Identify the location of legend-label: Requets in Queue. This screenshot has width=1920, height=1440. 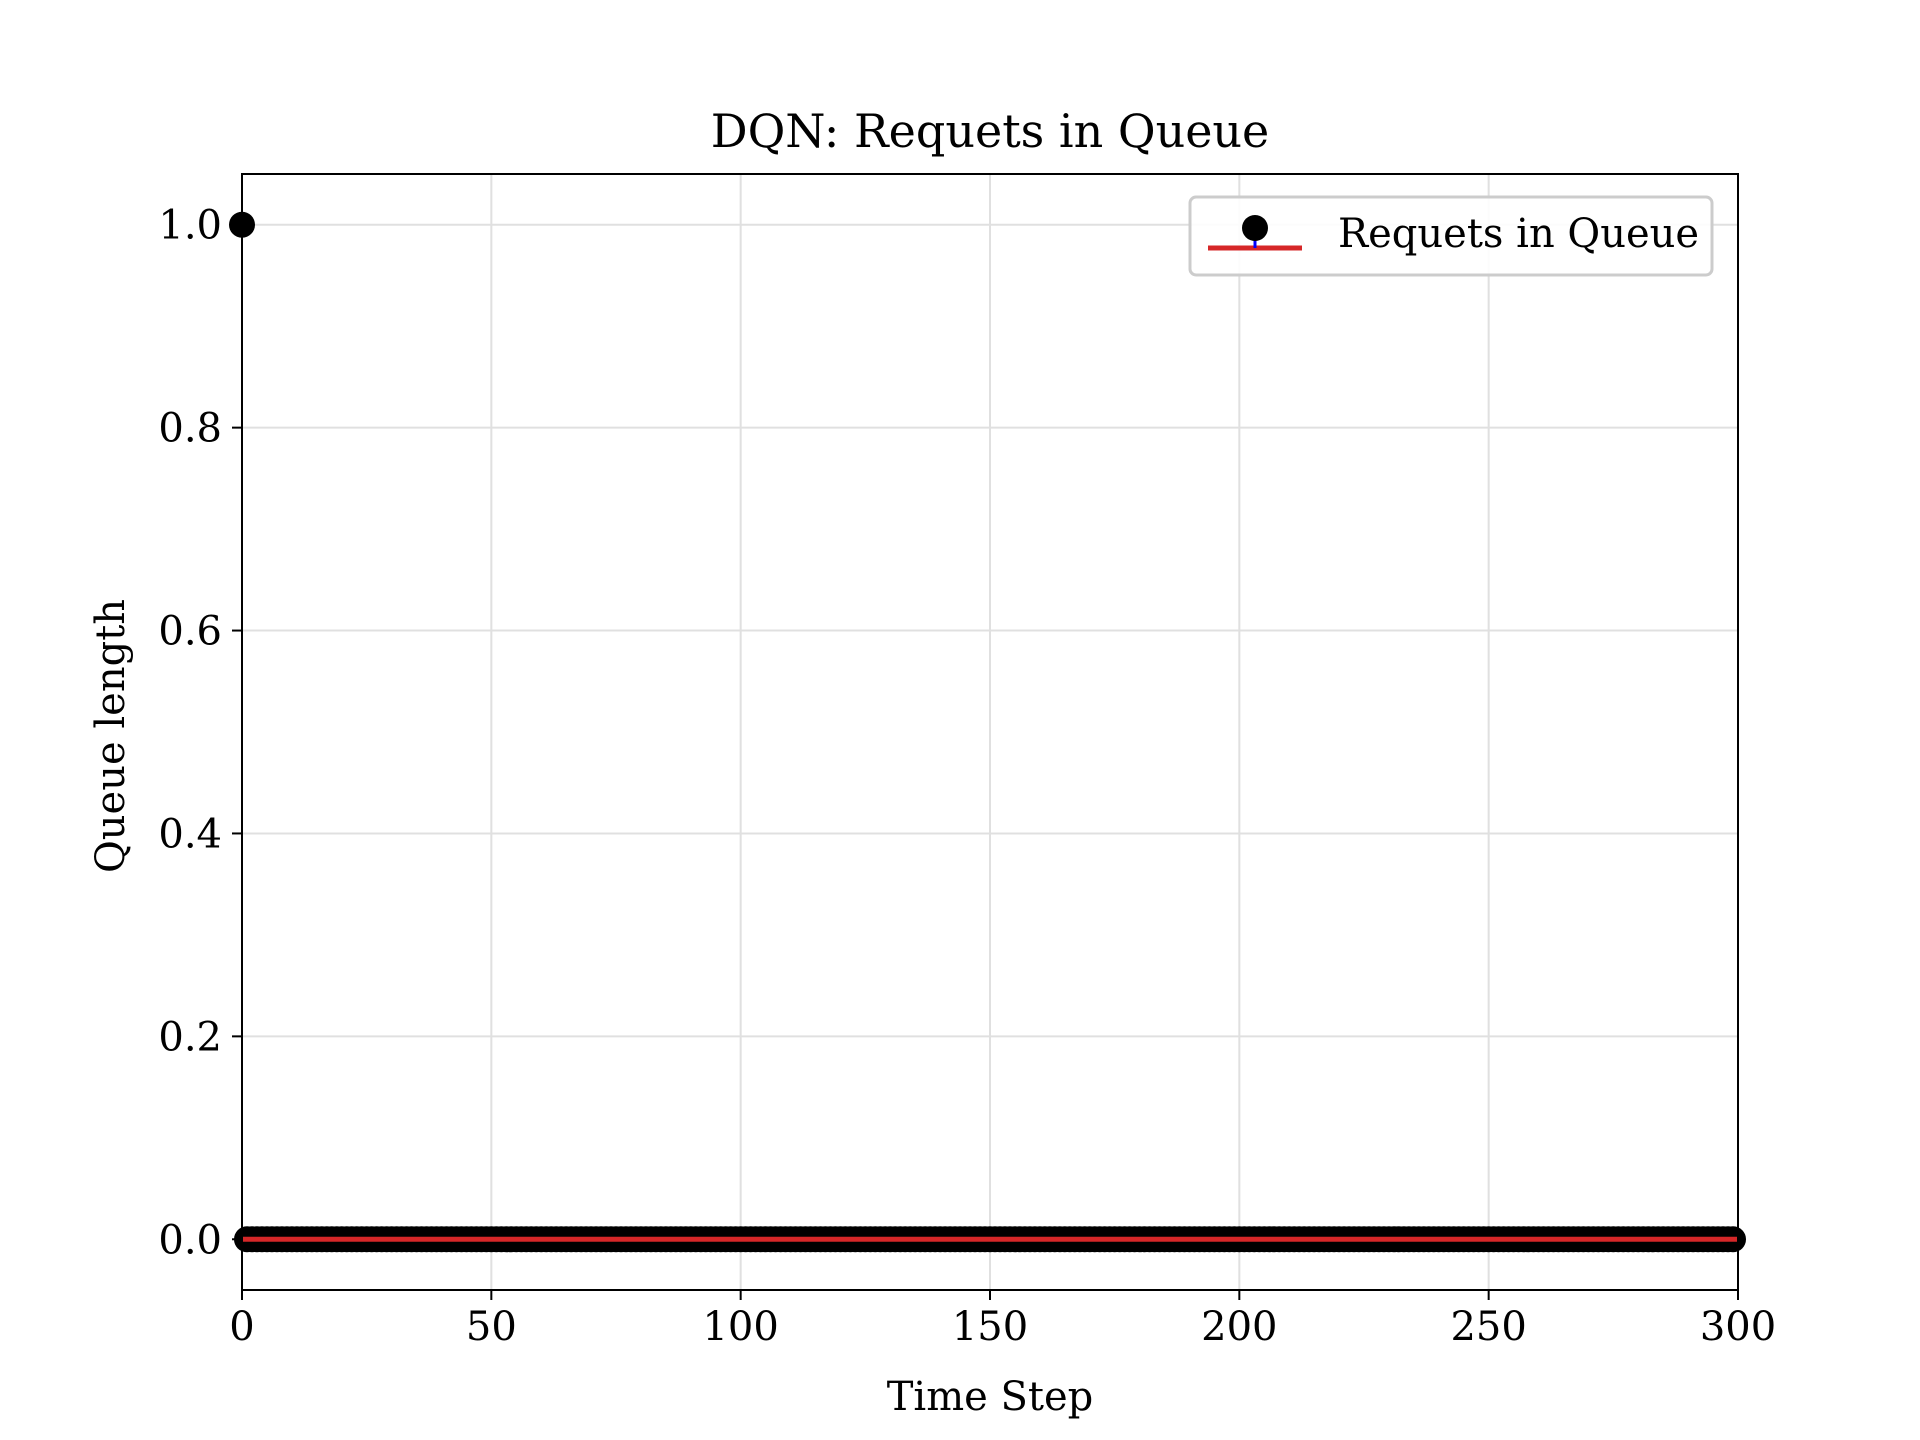
(1518, 234).